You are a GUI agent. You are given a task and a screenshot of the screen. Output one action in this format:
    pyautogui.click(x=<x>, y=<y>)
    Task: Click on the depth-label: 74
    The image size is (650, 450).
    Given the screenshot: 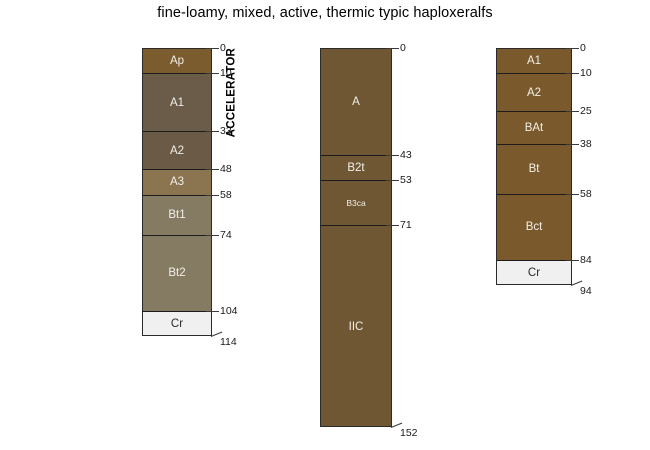 What is the action you would take?
    pyautogui.click(x=226, y=234)
    